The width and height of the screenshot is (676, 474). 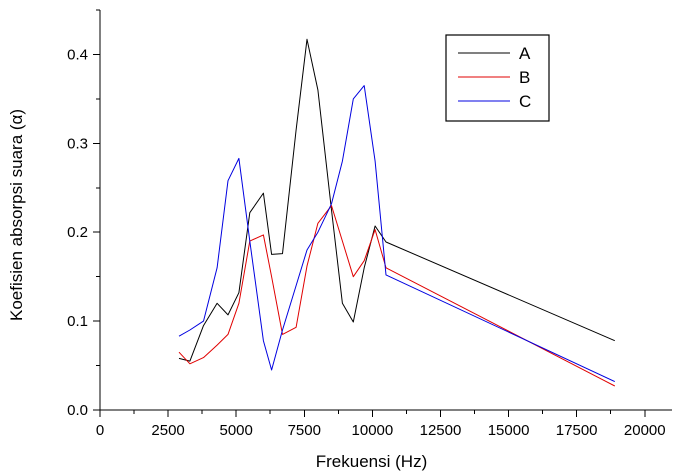 What do you see at coordinates (77, 410) in the screenshot?
I see `y-tick-label: 0.0` at bounding box center [77, 410].